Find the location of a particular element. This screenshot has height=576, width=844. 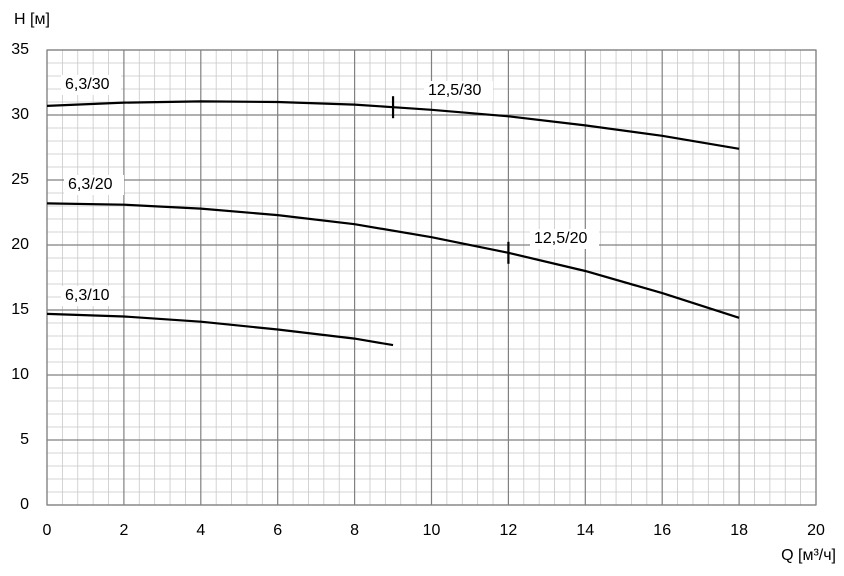

x-tick-label: 16 is located at coordinates (662, 530).